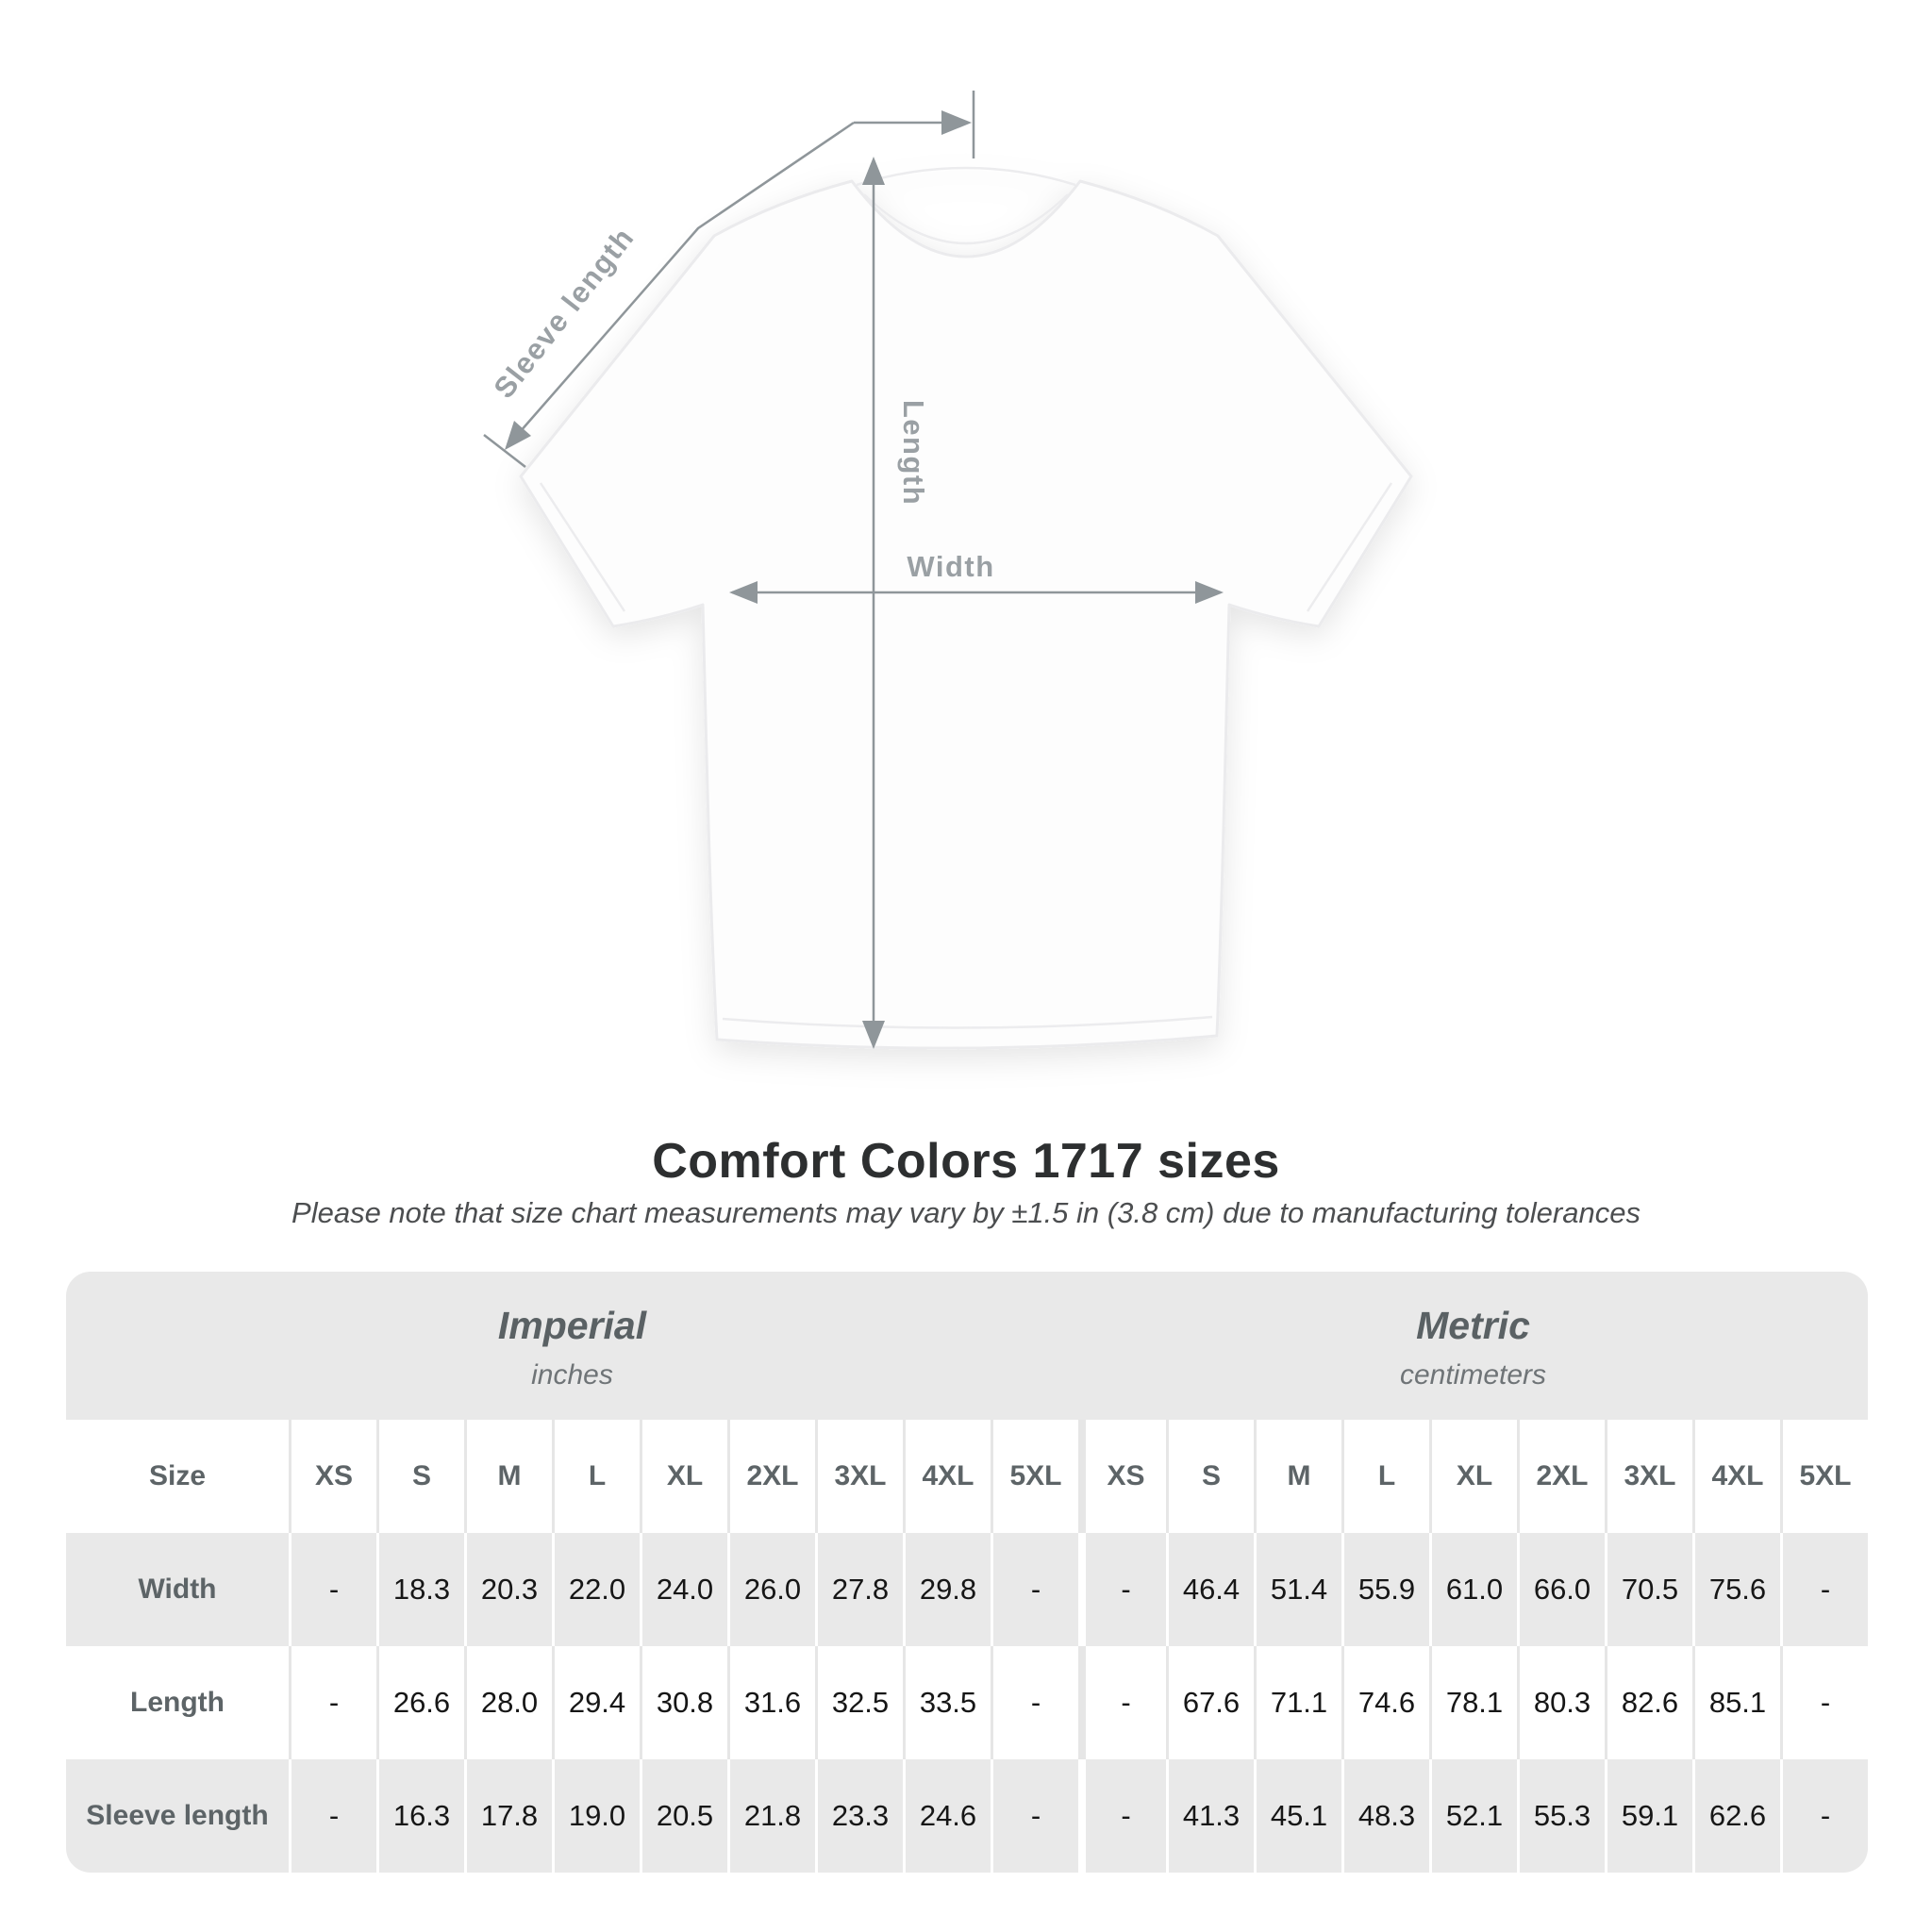 This screenshot has width=1932, height=1932. Describe the element at coordinates (420, 1816) in the screenshot. I see `sleeve-imperial-s: 16.3` at that location.